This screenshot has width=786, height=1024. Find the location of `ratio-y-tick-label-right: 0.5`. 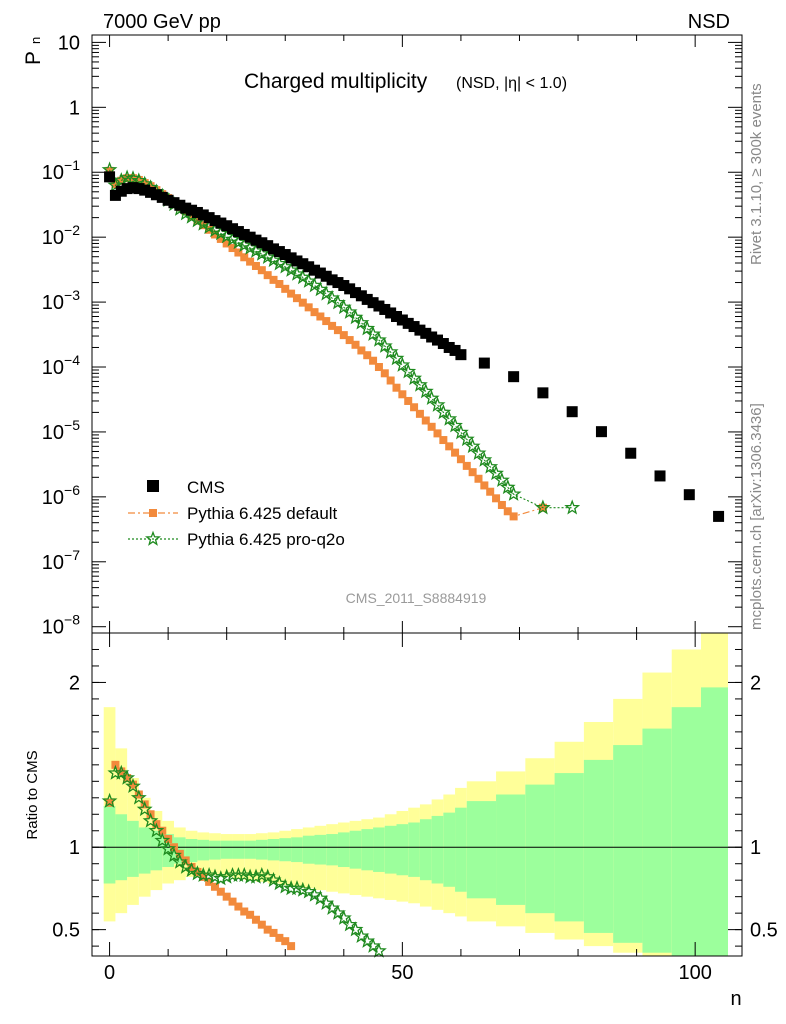

ratio-y-tick-label-right: 0.5 is located at coordinates (764, 931).